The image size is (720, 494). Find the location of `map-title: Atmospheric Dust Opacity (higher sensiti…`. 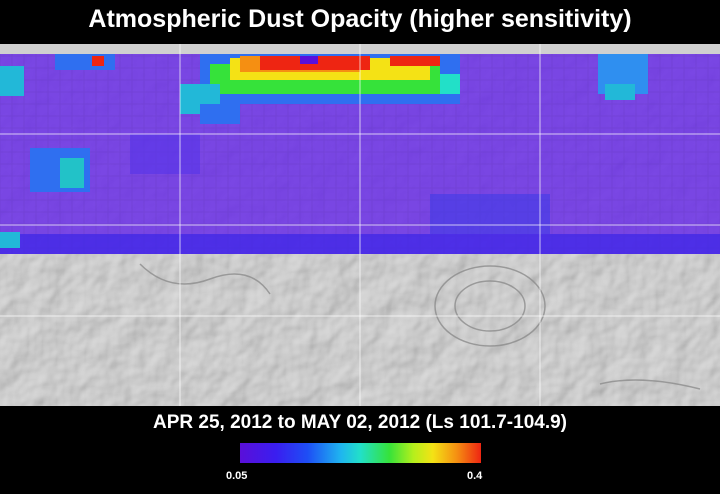

map-title: Atmospheric Dust Opacity (higher sensiti… is located at coordinates (360, 19).